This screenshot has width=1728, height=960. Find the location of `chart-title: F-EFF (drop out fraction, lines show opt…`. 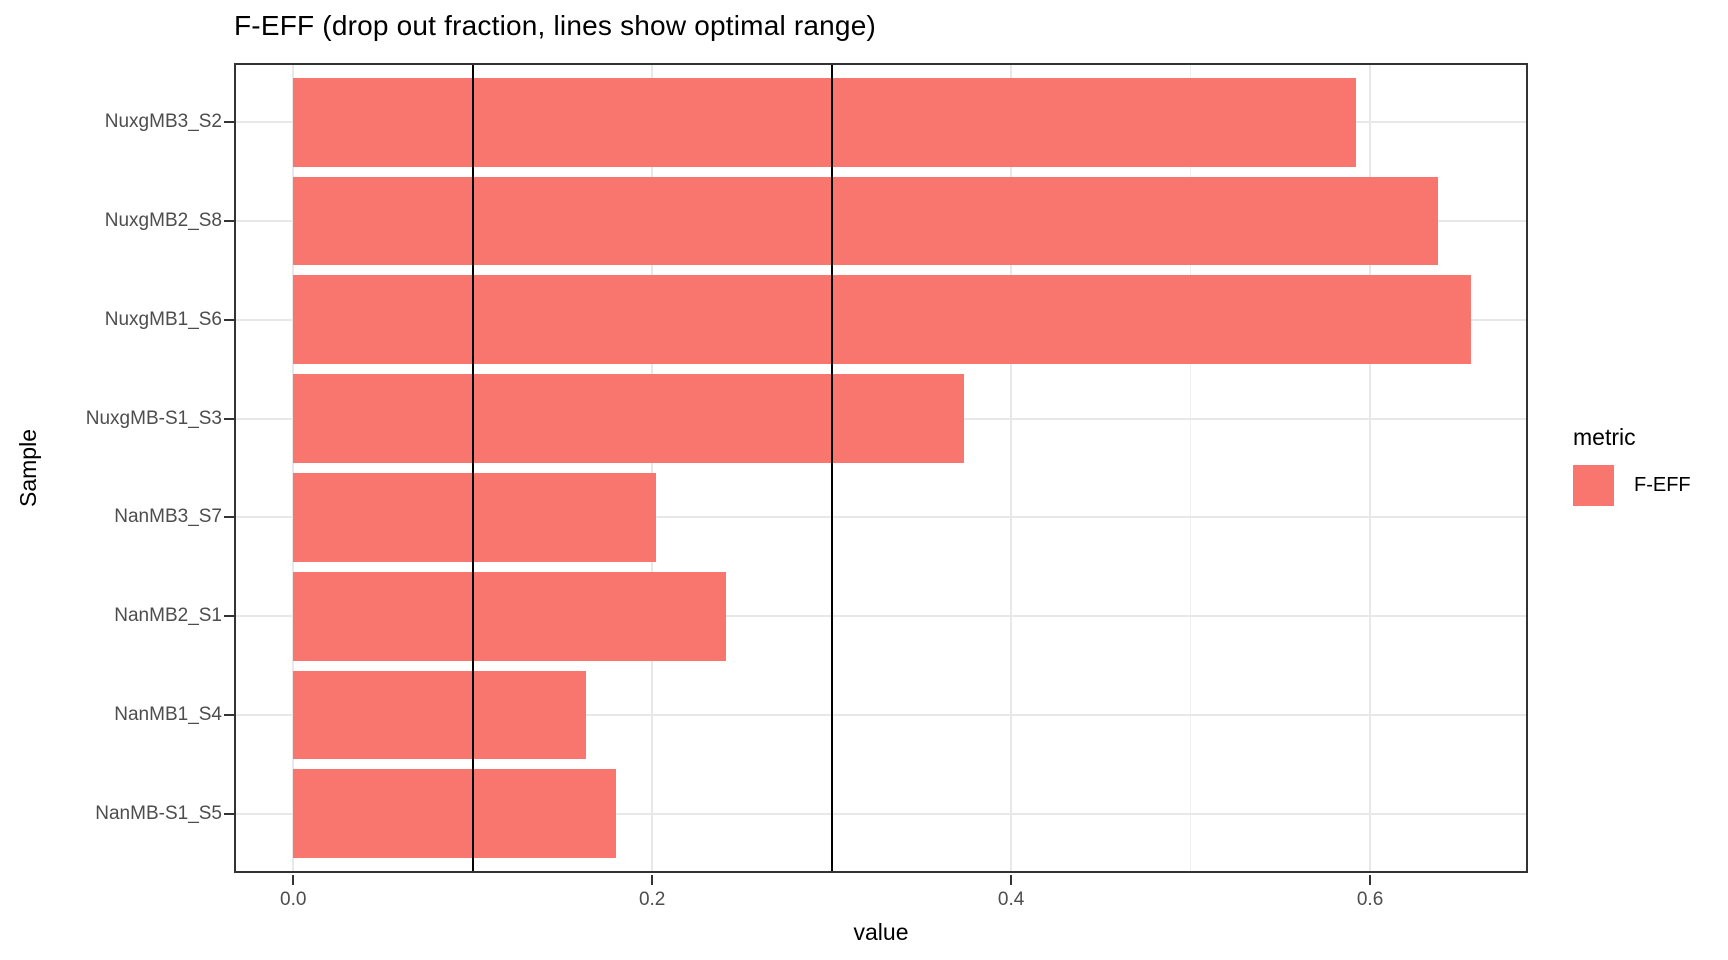

chart-title: F-EFF (drop out fraction, lines show opt… is located at coordinates (555, 25).